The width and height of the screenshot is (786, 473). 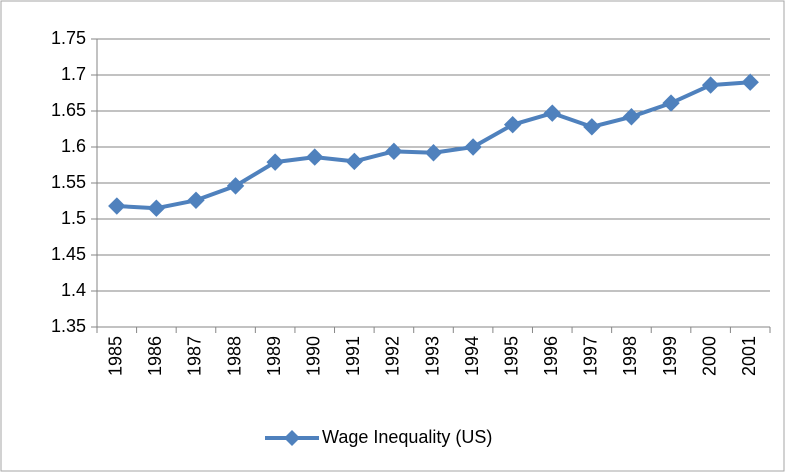 What do you see at coordinates (407, 437) in the screenshot?
I see `legend-label: Wage Inequality (US)` at bounding box center [407, 437].